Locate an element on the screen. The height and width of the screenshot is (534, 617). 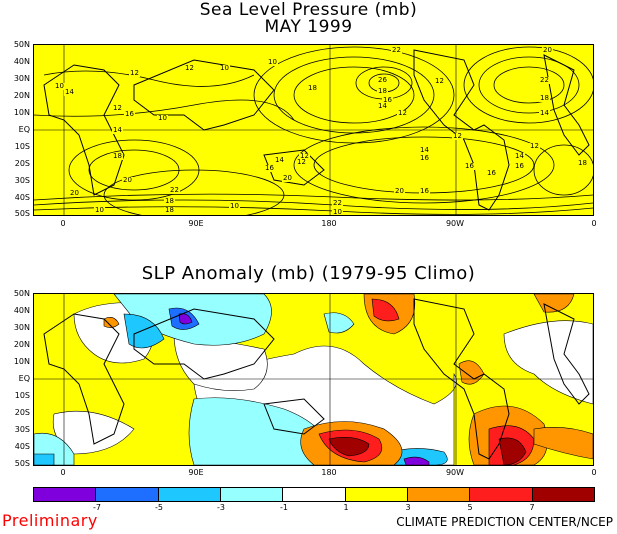
top-map-date: MAY 1999 is located at coordinates (308, 27).